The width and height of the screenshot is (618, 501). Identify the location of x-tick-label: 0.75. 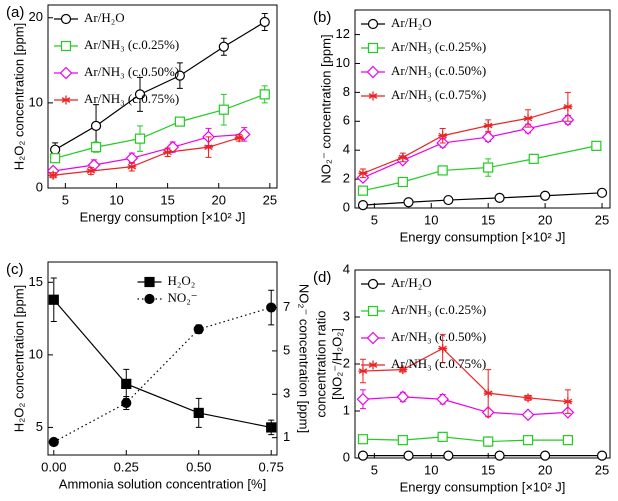
(271, 466).